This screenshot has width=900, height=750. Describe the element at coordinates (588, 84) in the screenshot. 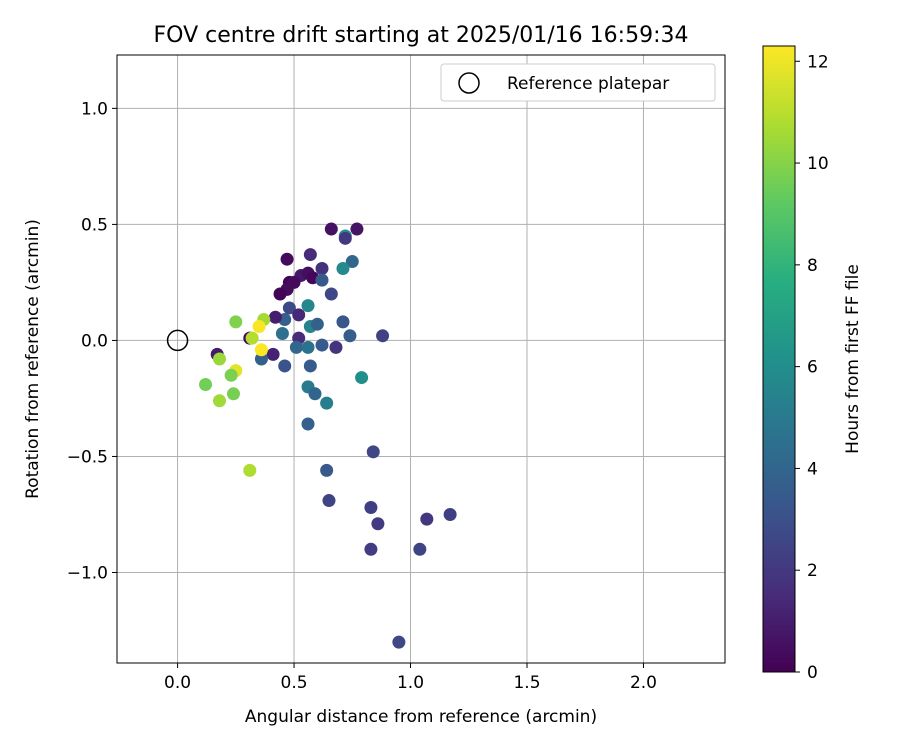

I see `legend-entry: Reference platepar` at that location.